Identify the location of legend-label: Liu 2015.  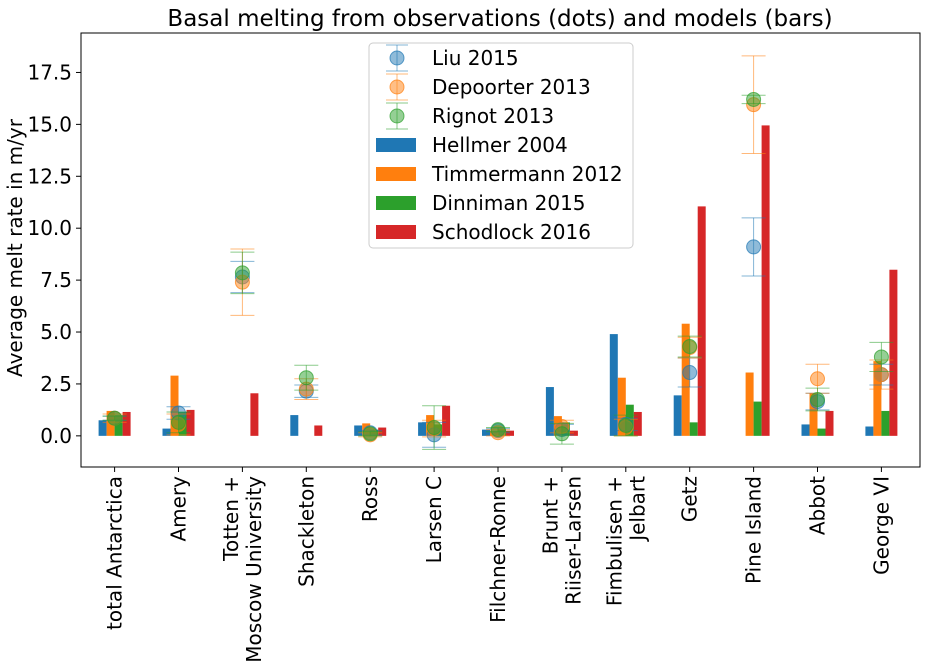
(475, 58).